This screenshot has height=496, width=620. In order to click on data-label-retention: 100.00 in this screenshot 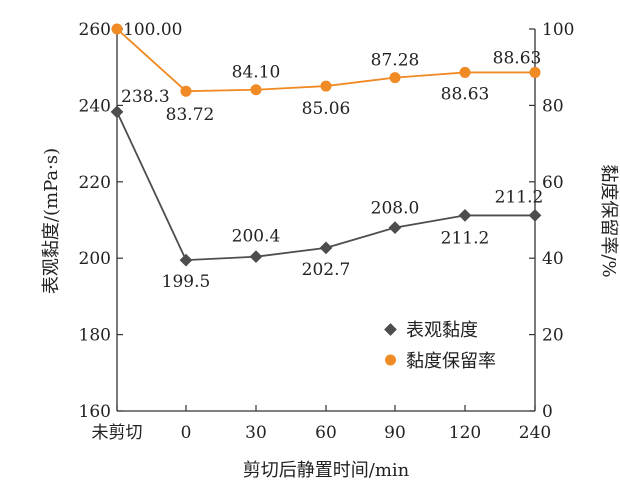, I will do `click(152, 30)`.